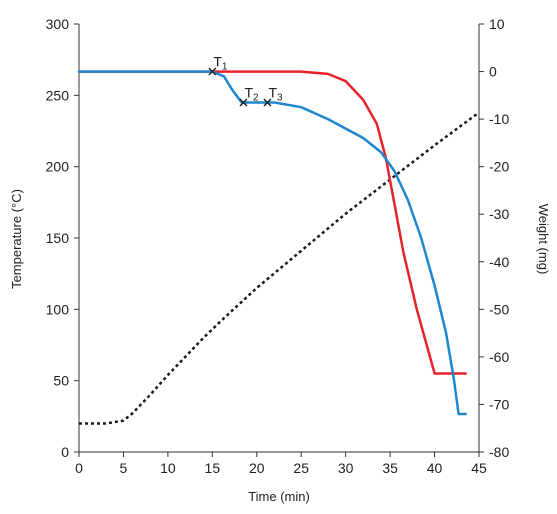 The height and width of the screenshot is (514, 557). I want to click on y2-tick-label: -10, so click(499, 119).